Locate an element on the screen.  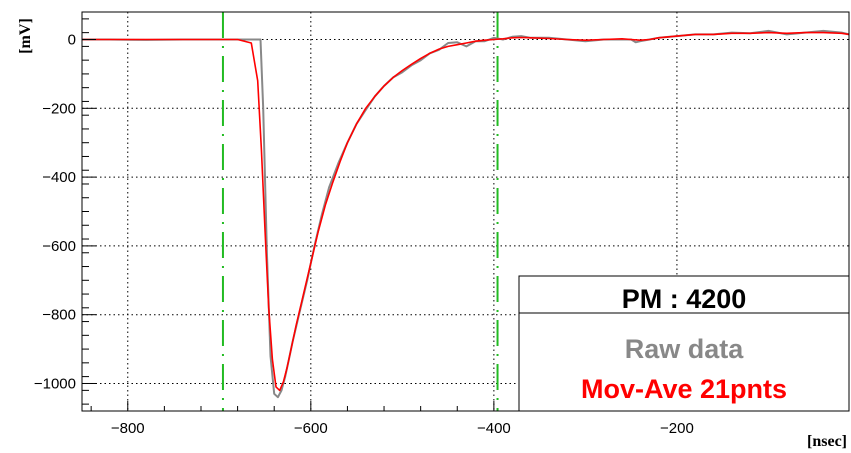
x-tick-label: −200 is located at coordinates (677, 428).